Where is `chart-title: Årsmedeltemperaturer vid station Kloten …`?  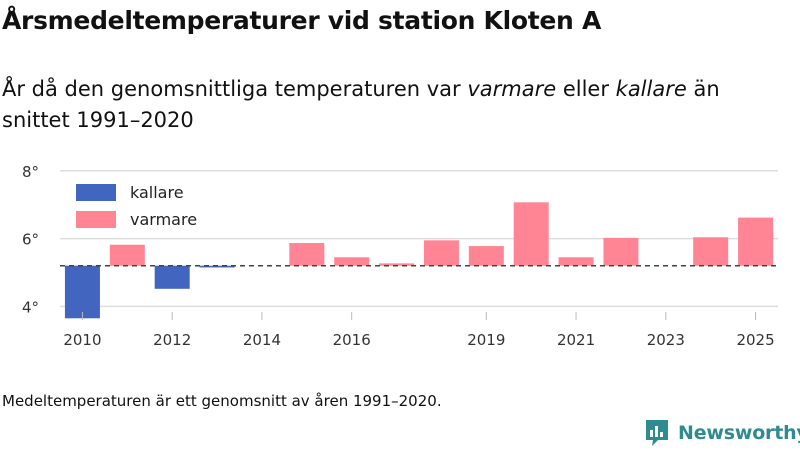
chart-title: Årsmedeltemperaturer vid station Kloten … is located at coordinates (301, 20).